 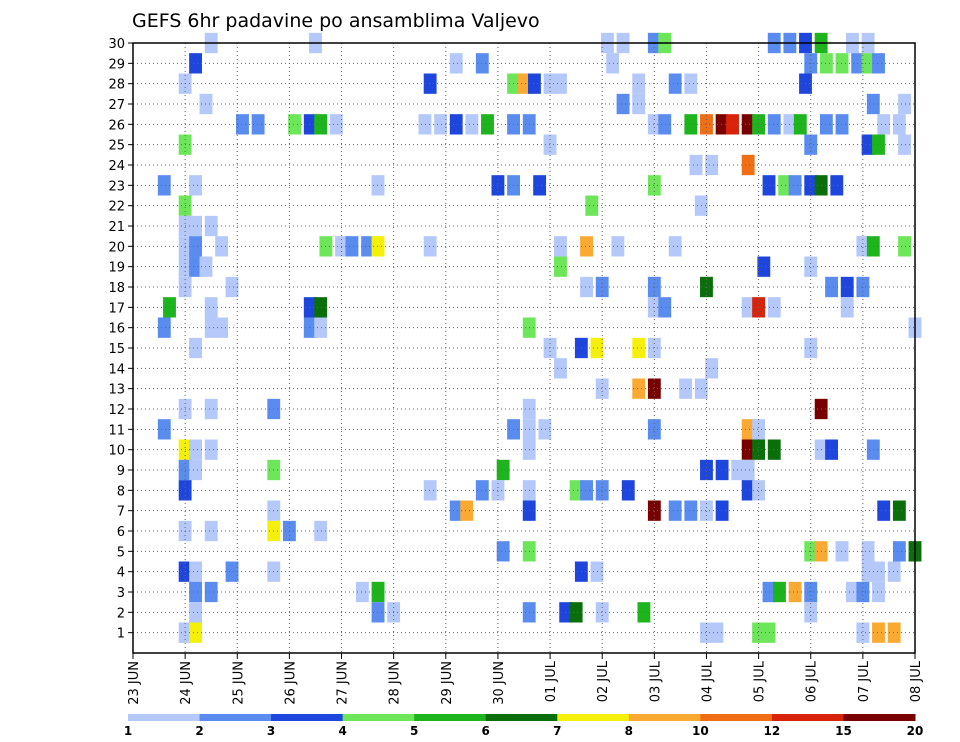 What do you see at coordinates (121, 573) in the screenshot?
I see `y-tick-label: 4` at bounding box center [121, 573].